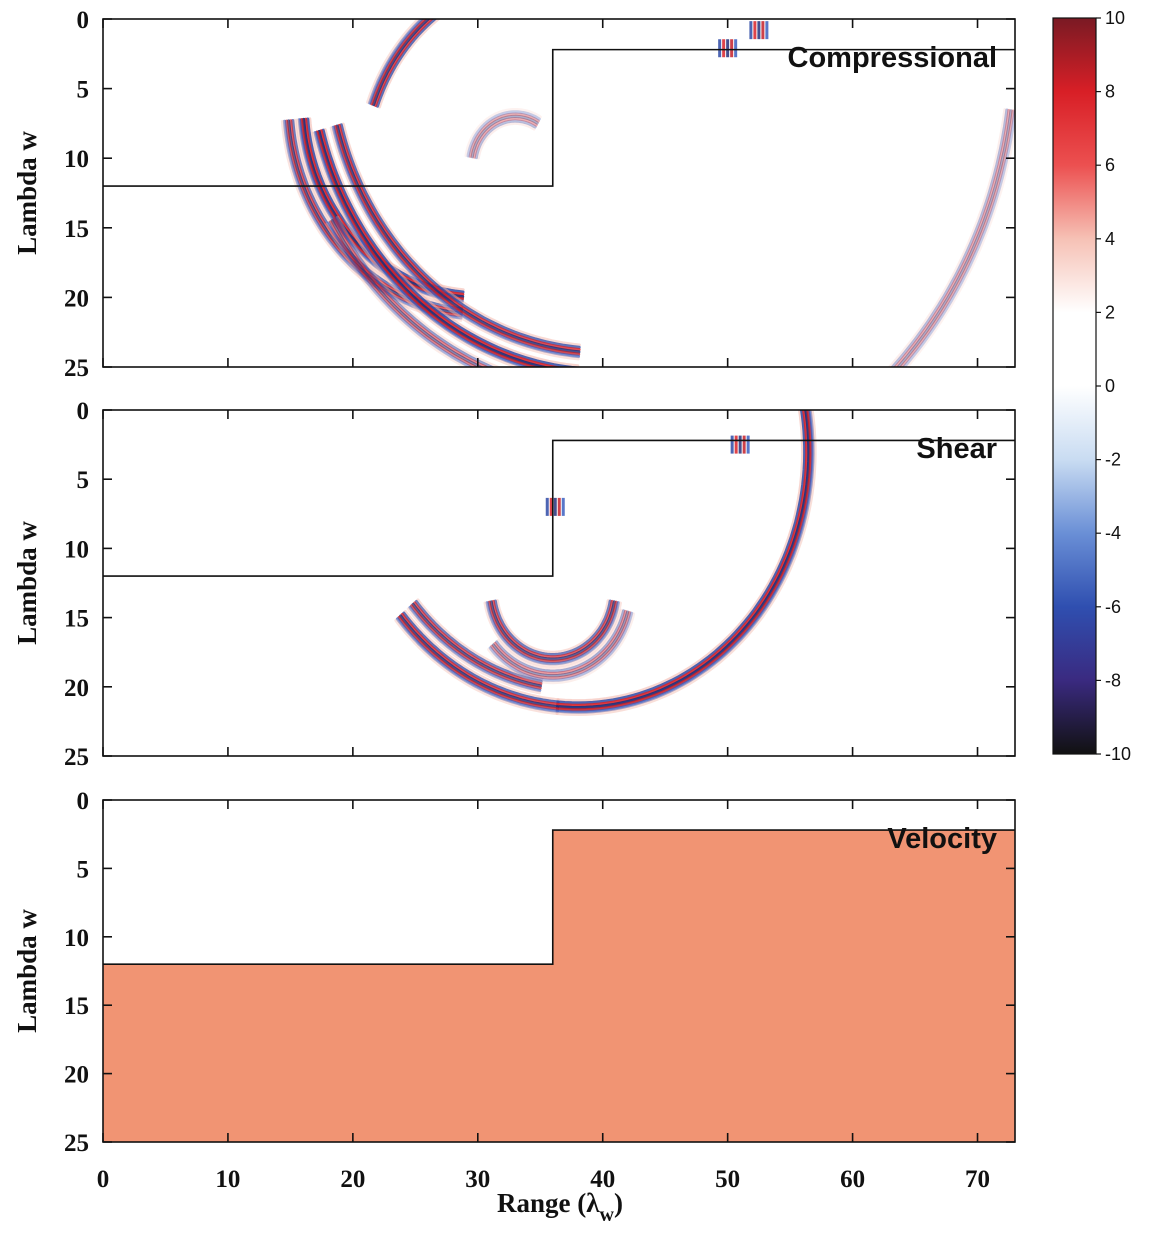  What do you see at coordinates (893, 58) in the screenshot?
I see `panel-label: Compressional` at bounding box center [893, 58].